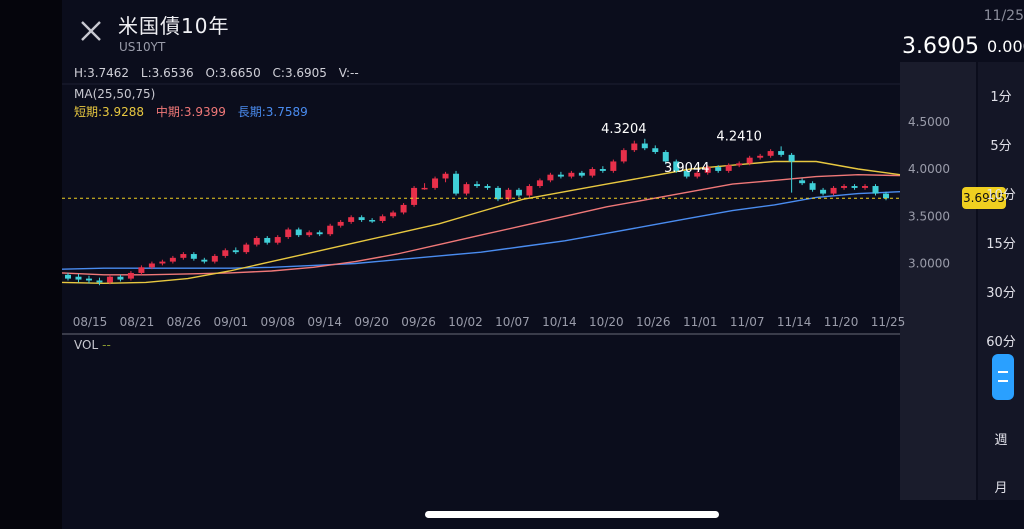  What do you see at coordinates (106, 345) in the screenshot?
I see `volume-dash: --` at bounding box center [106, 345].